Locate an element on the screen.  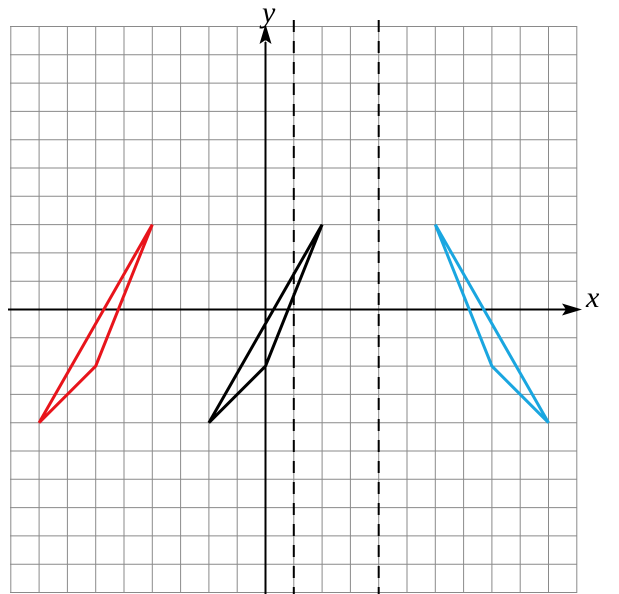
triangle-original is located at coordinates (265, 323).